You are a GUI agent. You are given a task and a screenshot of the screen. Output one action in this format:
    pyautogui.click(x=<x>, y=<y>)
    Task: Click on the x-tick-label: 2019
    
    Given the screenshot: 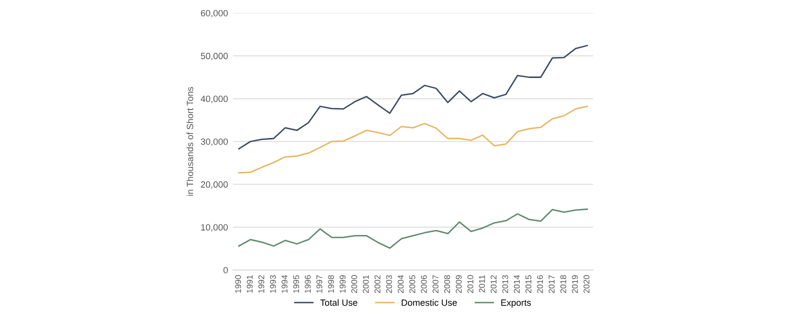 What is the action you would take?
    pyautogui.click(x=575, y=284)
    